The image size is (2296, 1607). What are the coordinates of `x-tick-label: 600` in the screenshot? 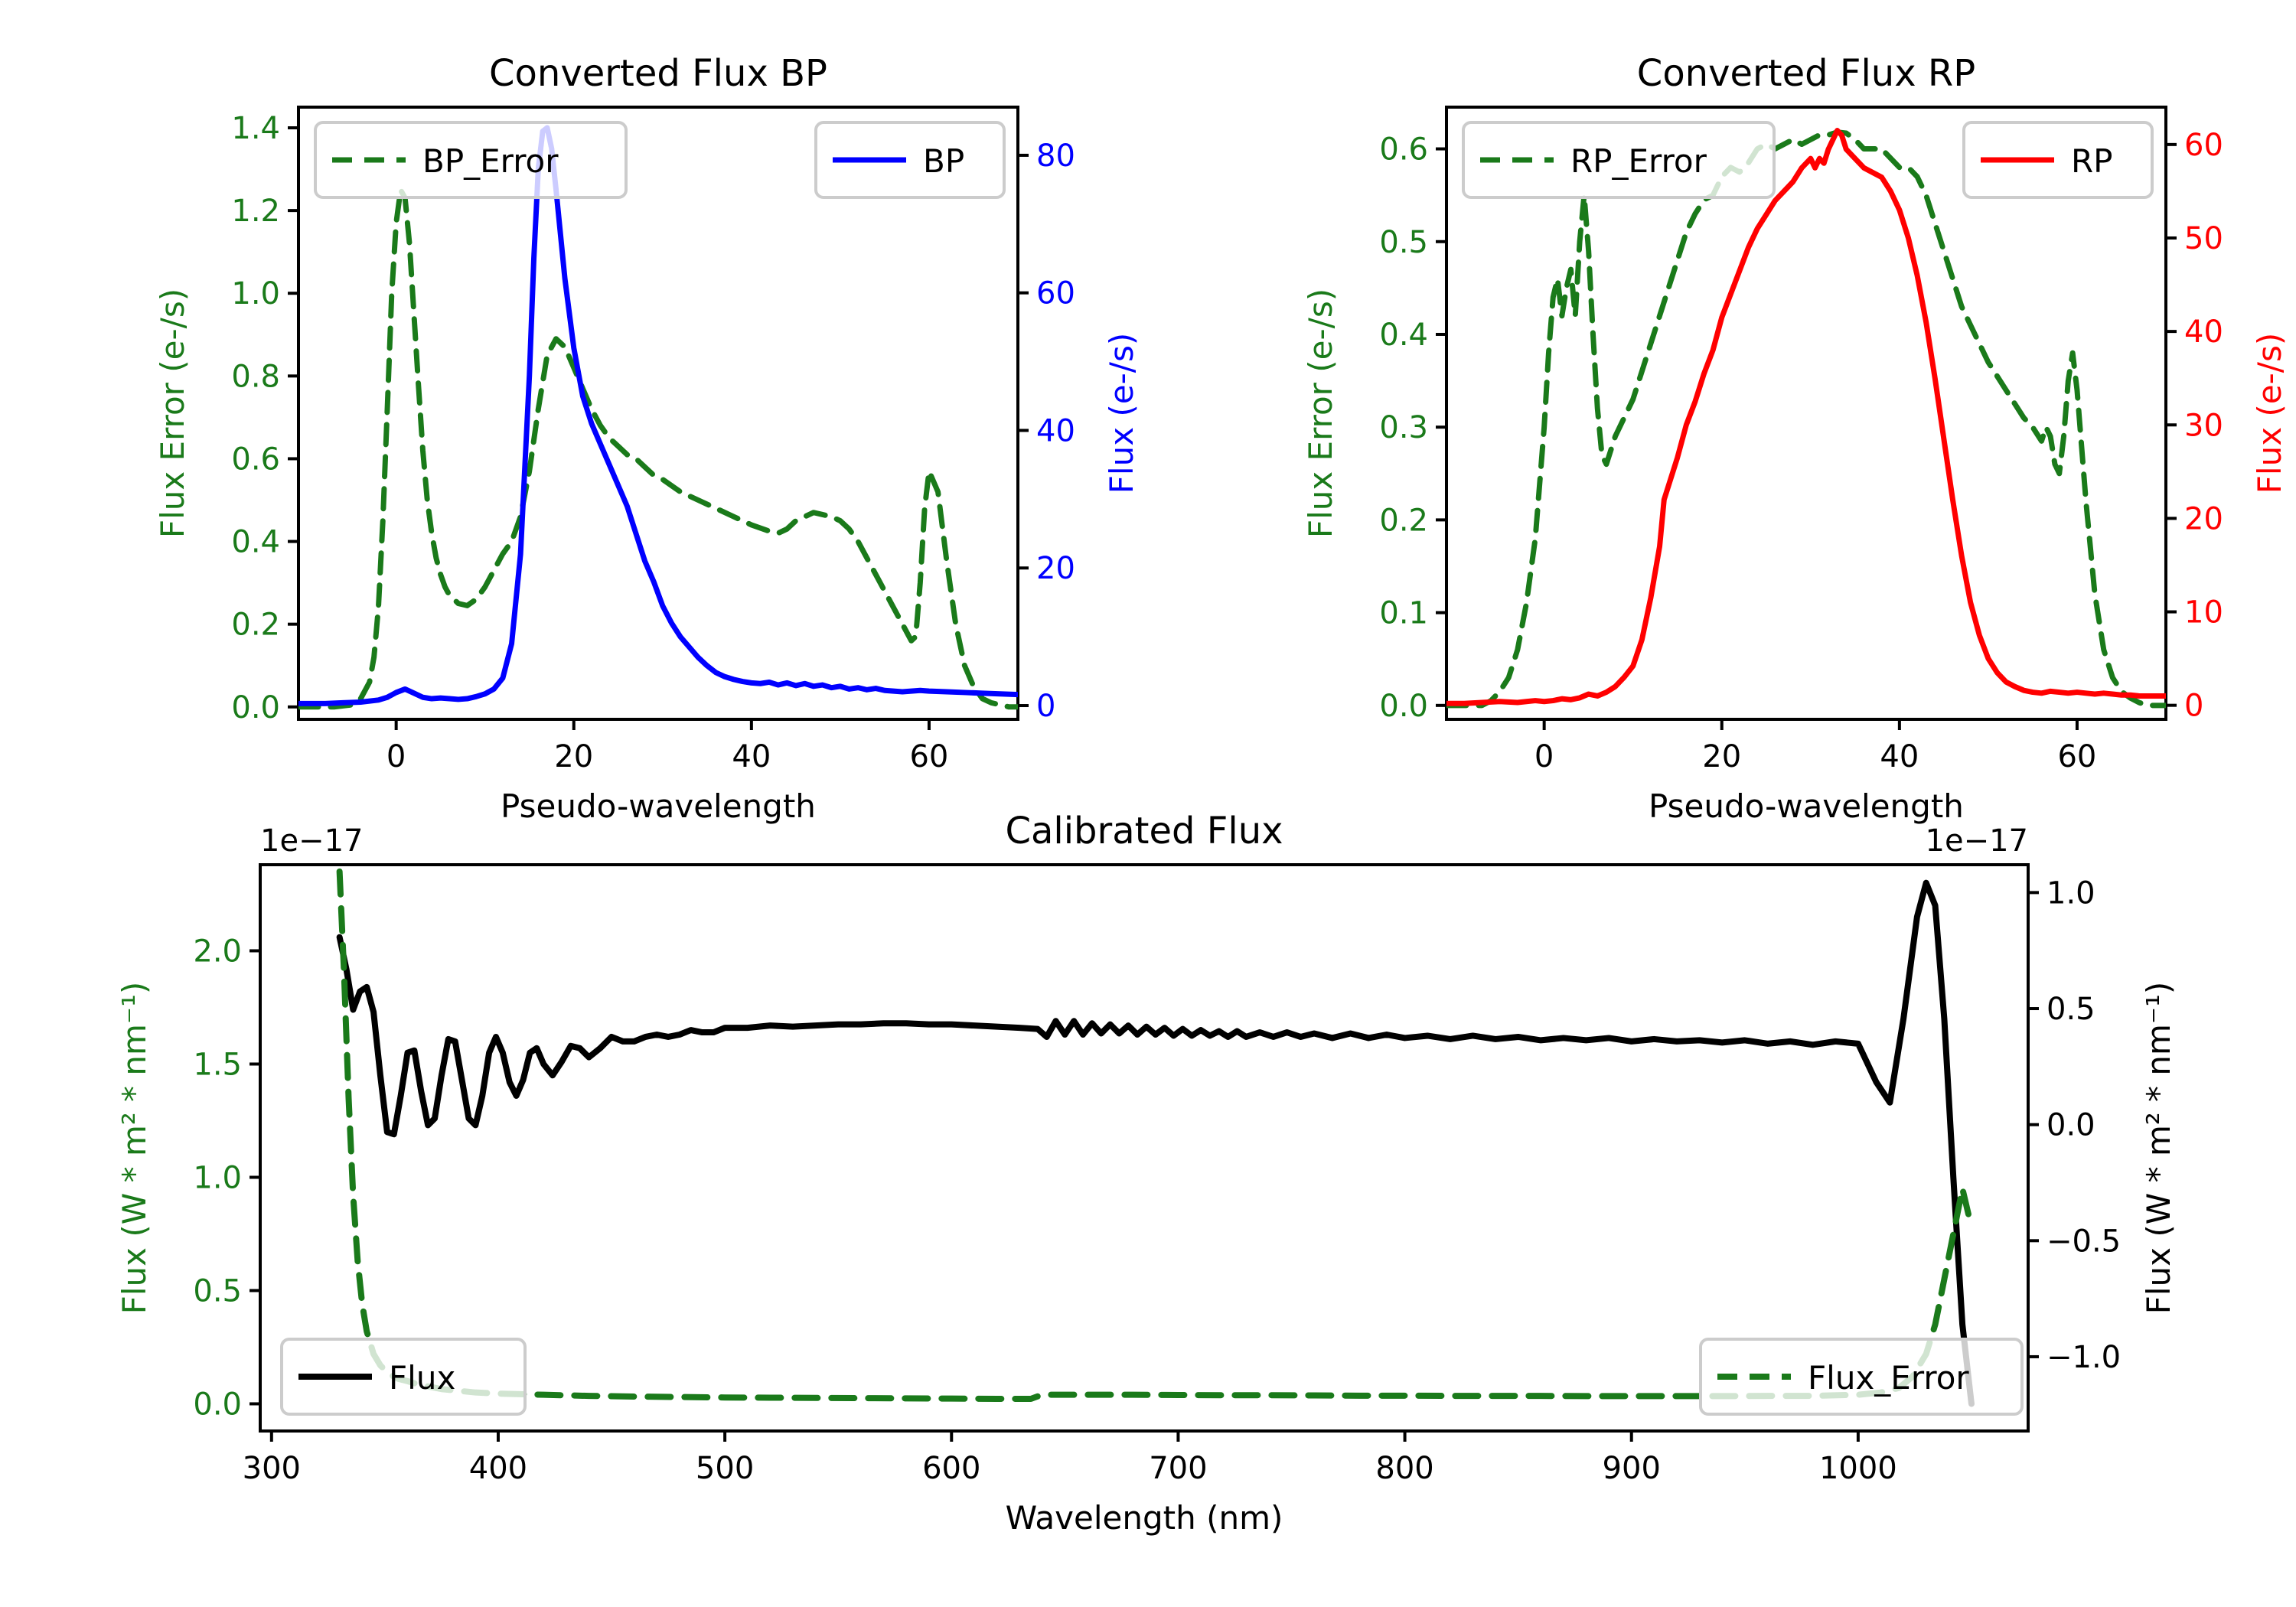 It's located at (951, 1468).